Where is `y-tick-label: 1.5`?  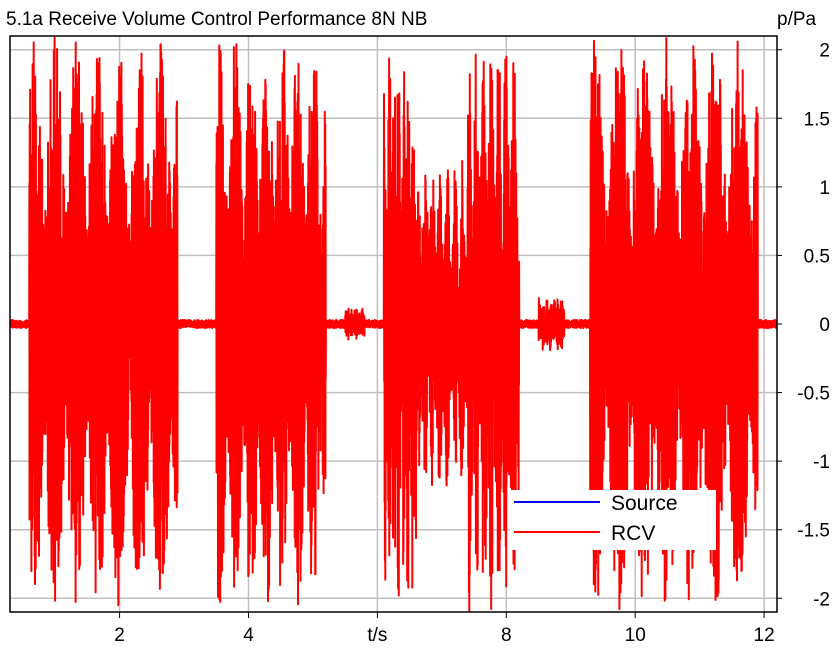 y-tick-label: 1.5 is located at coordinates (817, 119).